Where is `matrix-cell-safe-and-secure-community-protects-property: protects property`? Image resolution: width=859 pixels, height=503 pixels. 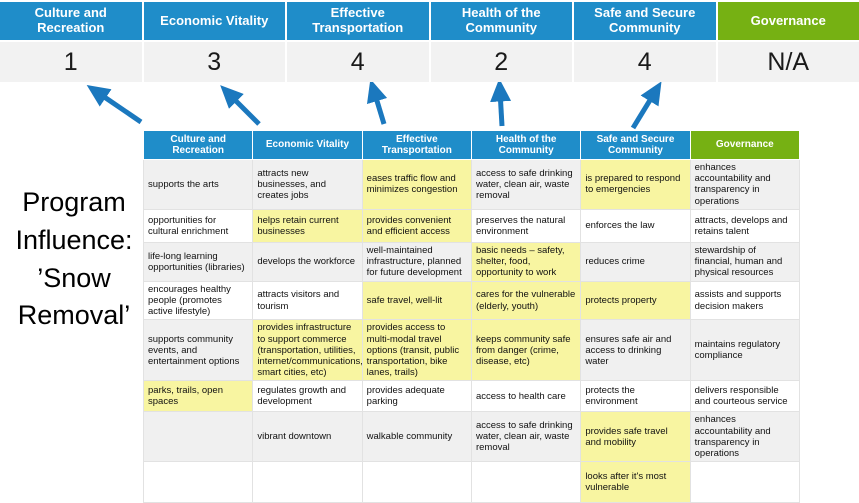
matrix-cell-safe-and-secure-community-protects-property: protects property is located at coordinates (635, 300).